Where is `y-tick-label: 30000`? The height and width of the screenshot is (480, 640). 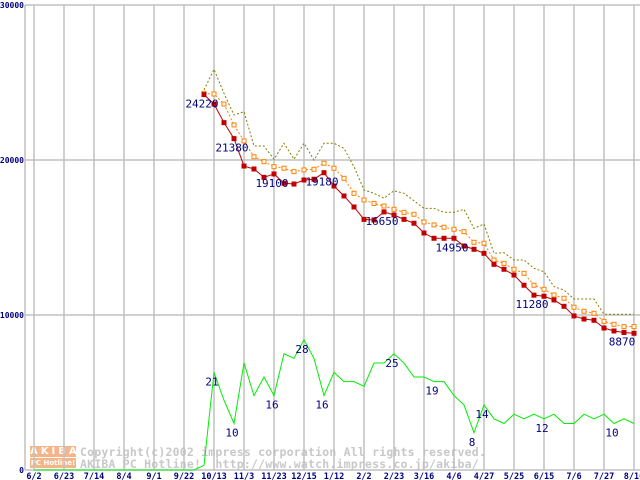
y-tick-label: 30000 is located at coordinates (12, 5).